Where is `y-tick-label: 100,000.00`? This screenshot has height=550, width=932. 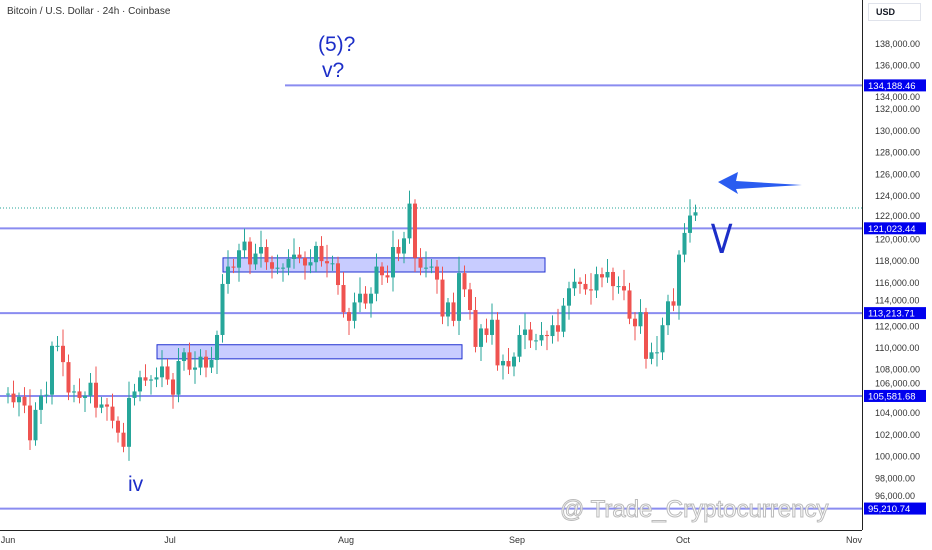
y-tick-label: 100,000.00 is located at coordinates (897, 457).